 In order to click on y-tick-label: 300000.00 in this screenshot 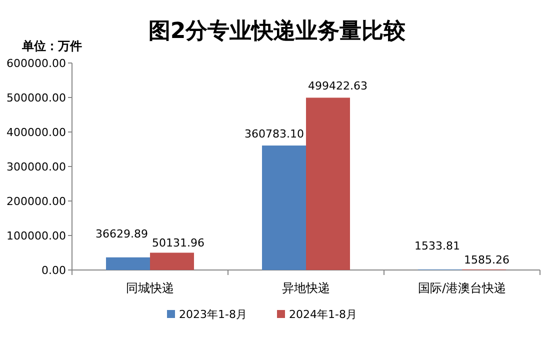, I will do `click(36, 167)`.